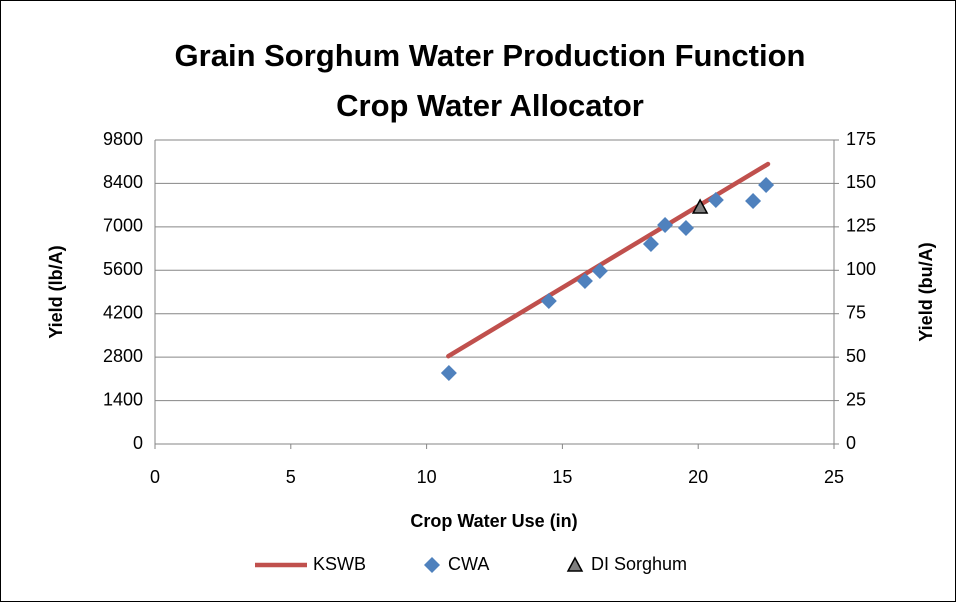  I want to click on legend-label: CWA, so click(468, 564).